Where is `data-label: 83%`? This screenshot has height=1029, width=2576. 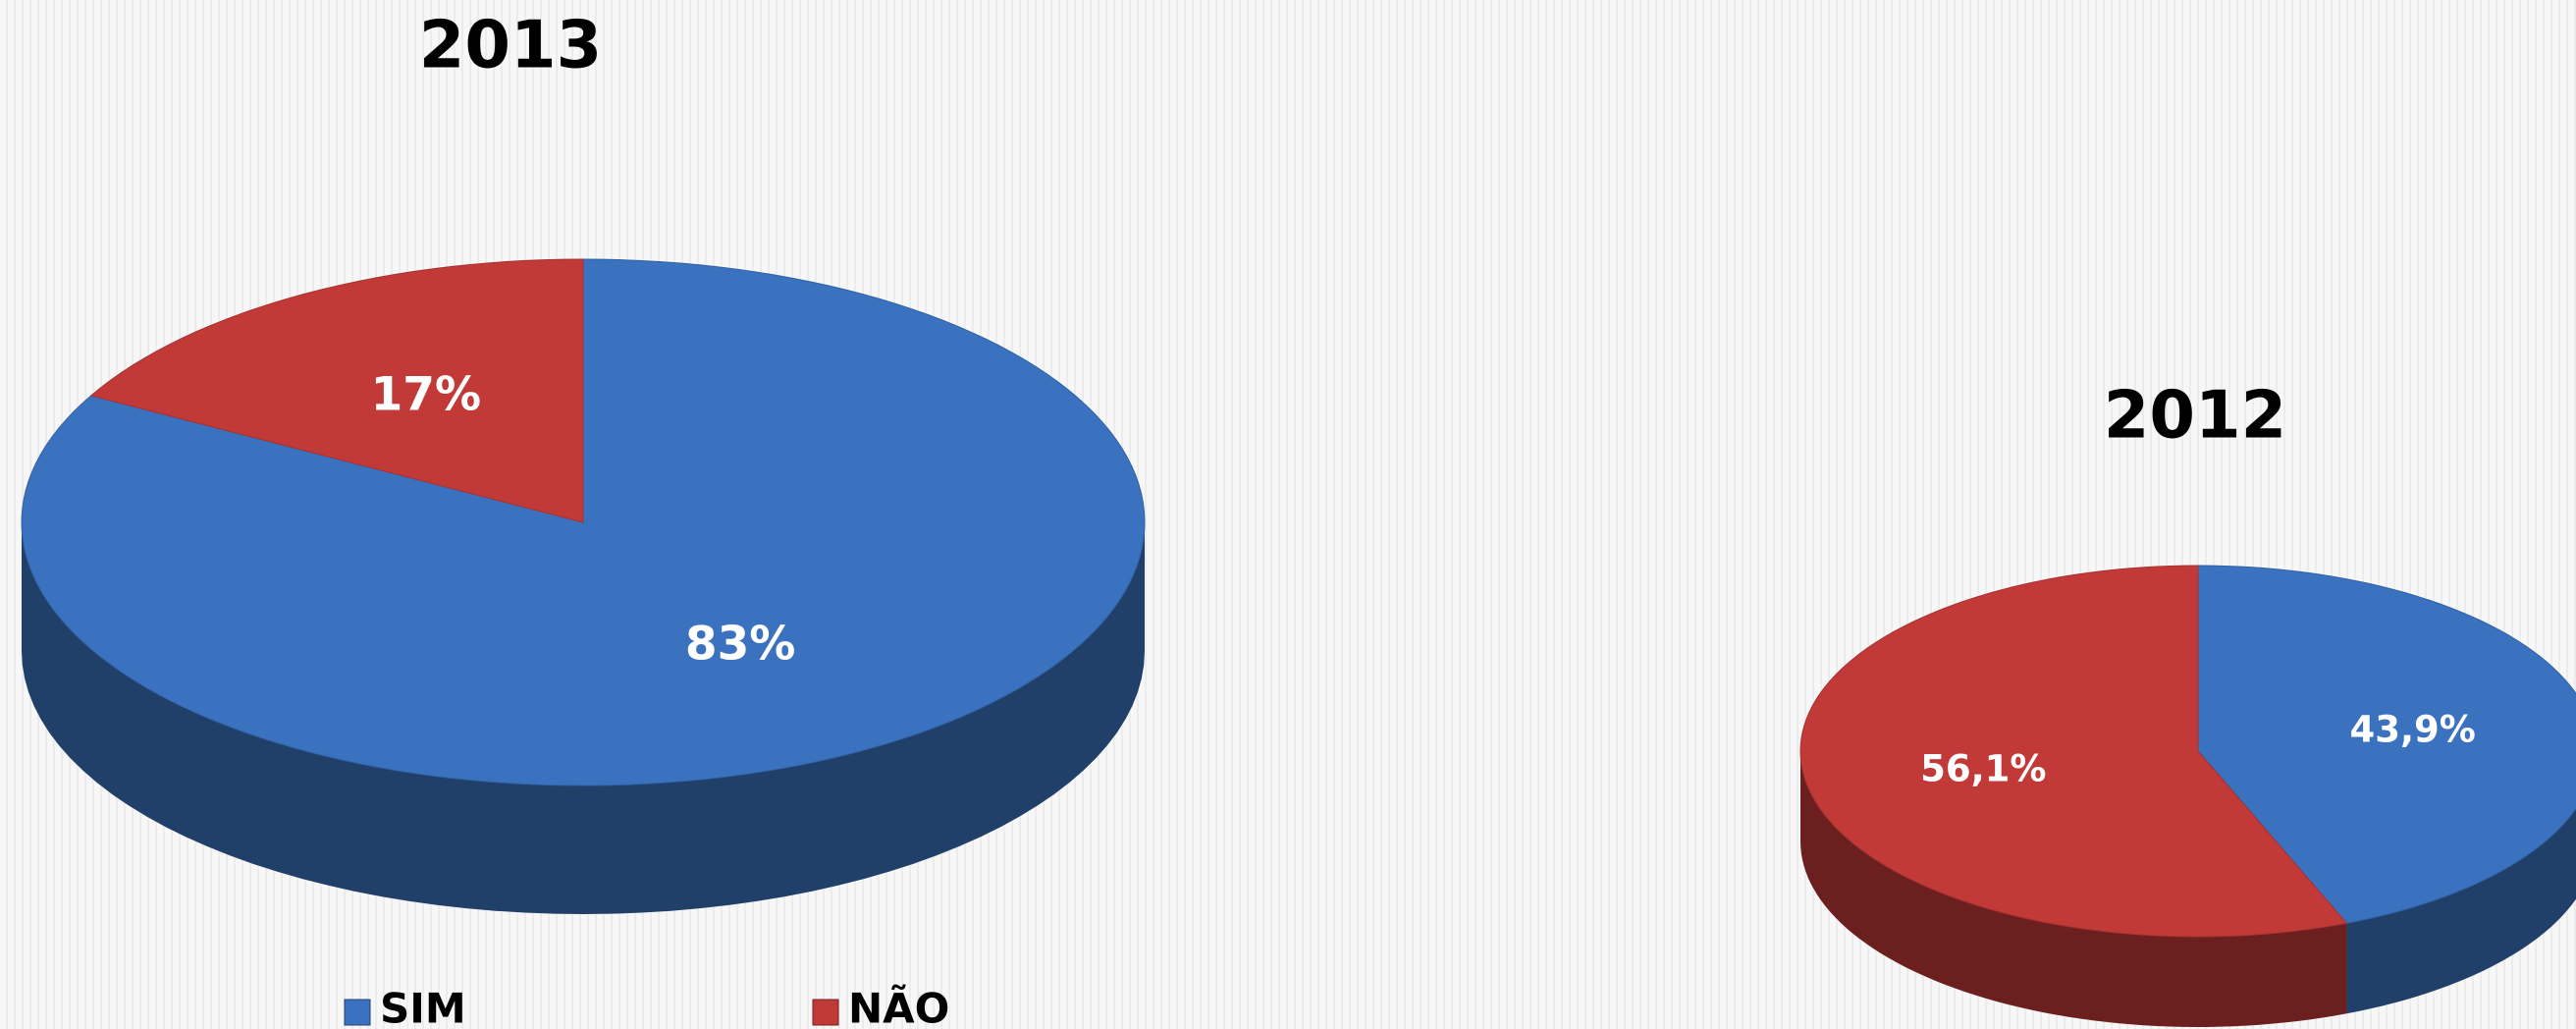 data-label: 83% is located at coordinates (740, 644).